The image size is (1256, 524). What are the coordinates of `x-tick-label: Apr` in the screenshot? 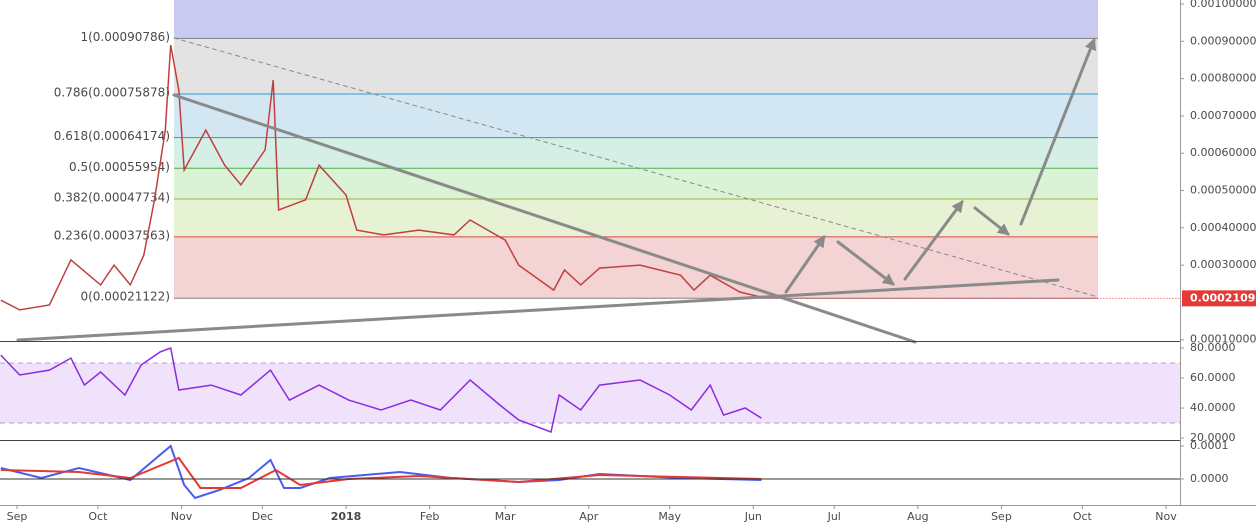 It's located at (589, 516).